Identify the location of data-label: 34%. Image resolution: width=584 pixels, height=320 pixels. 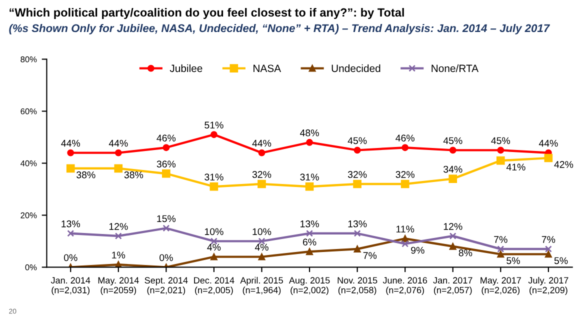
(453, 169).